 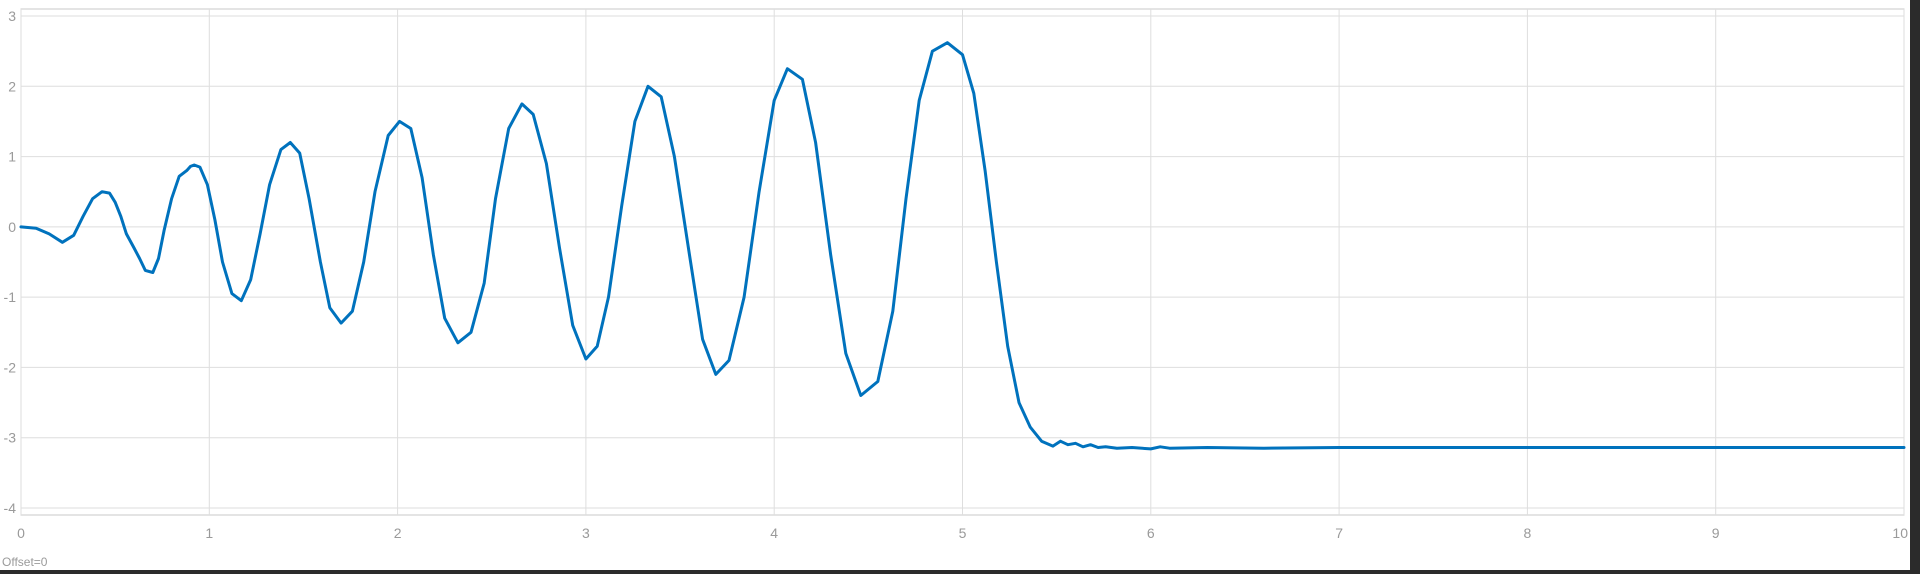 I want to click on window-edge-right, so click(x=1915, y=287).